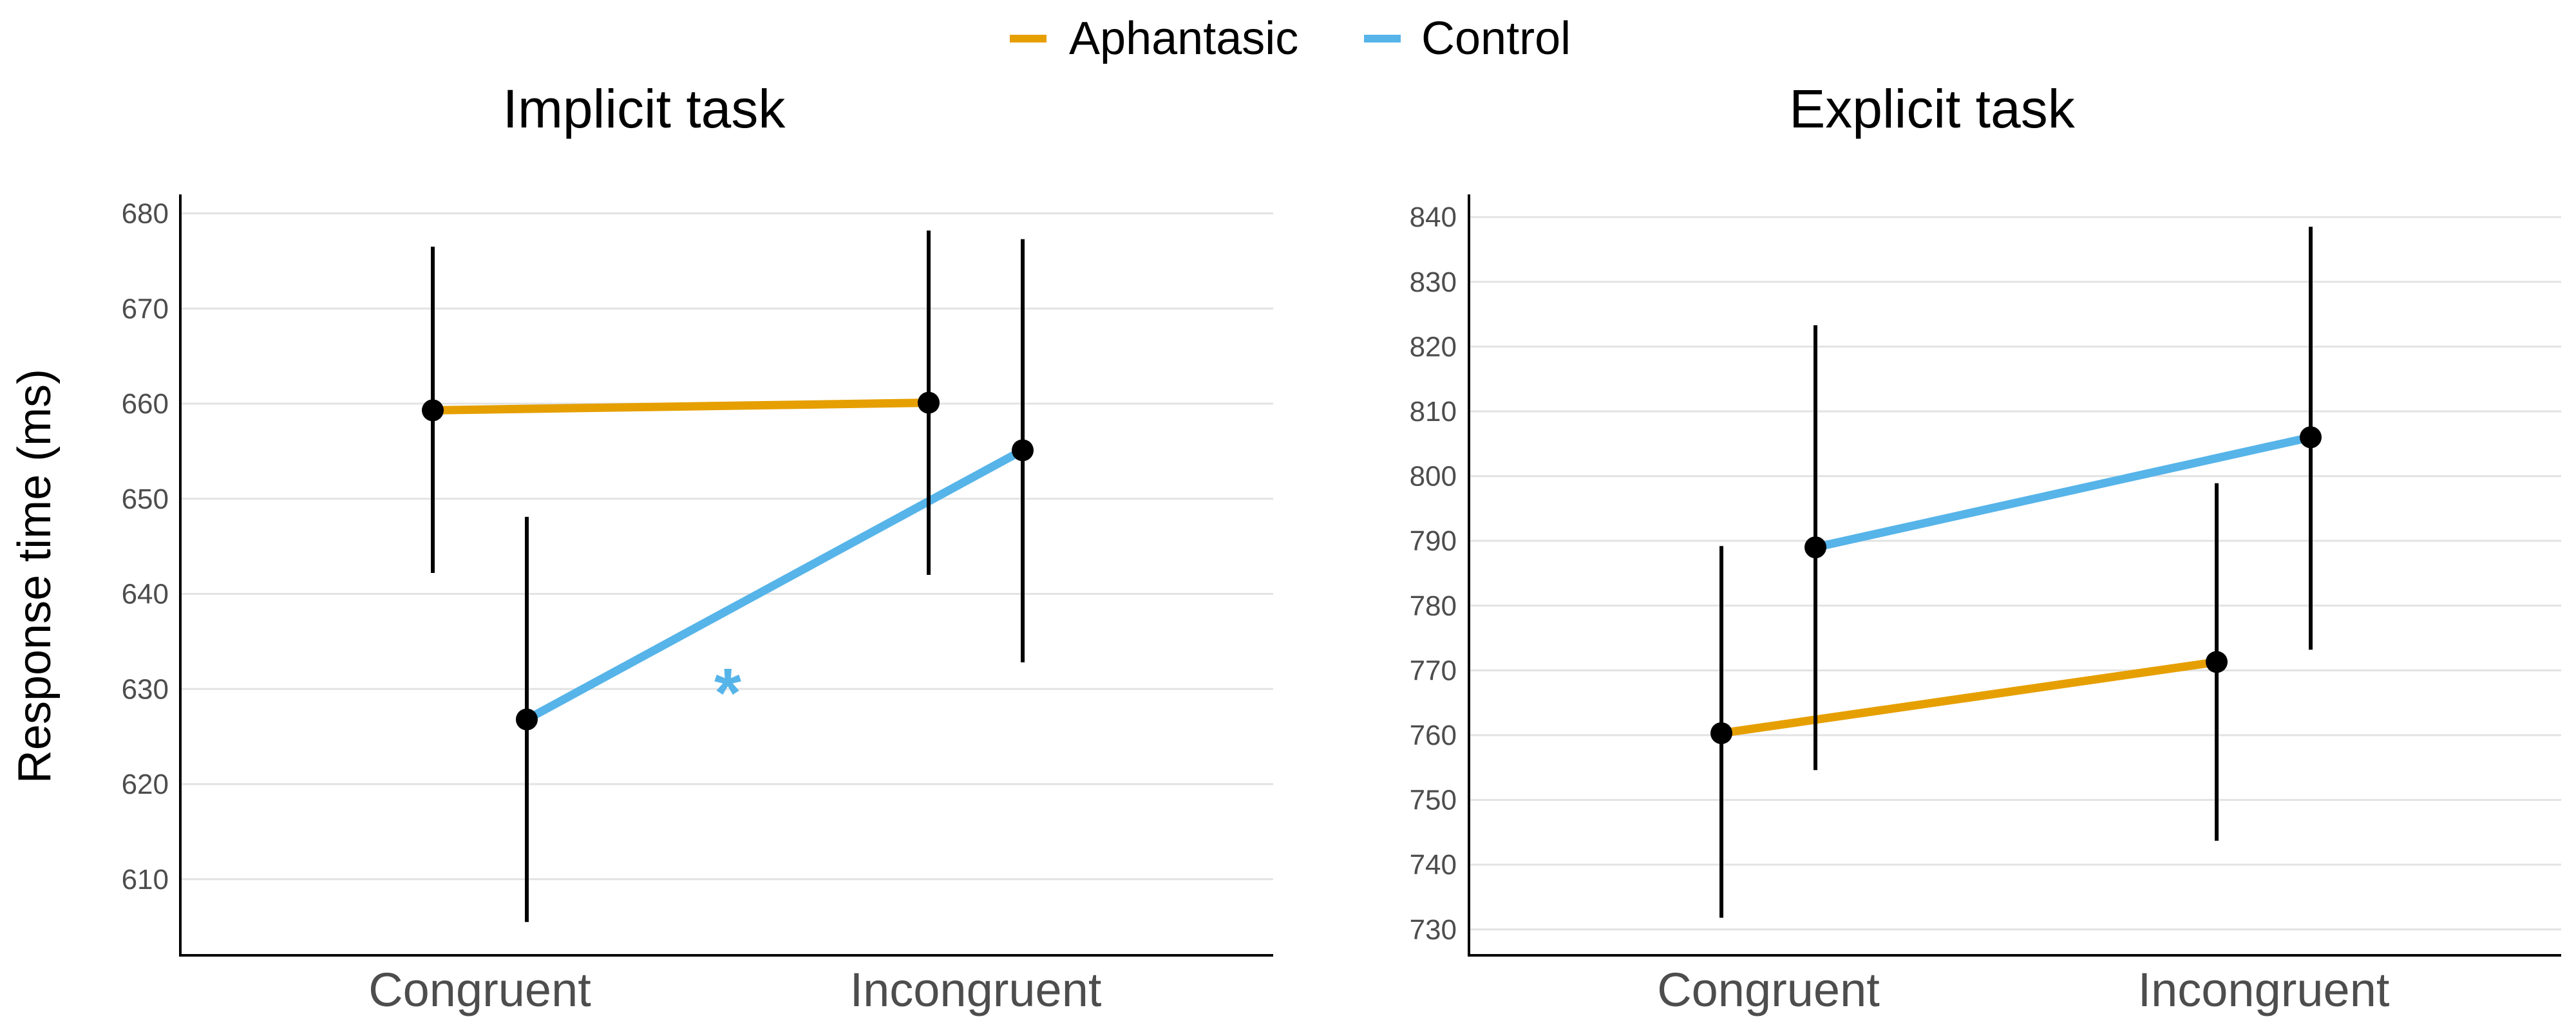 Image resolution: width=2576 pixels, height=1030 pixels. What do you see at coordinates (145, 404) in the screenshot?
I see `y-tick-label-660: 660` at bounding box center [145, 404].